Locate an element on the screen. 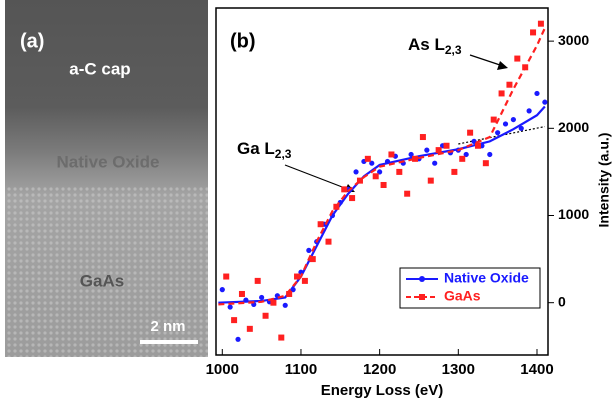  arrowhead is located at coordinates (502, 65).